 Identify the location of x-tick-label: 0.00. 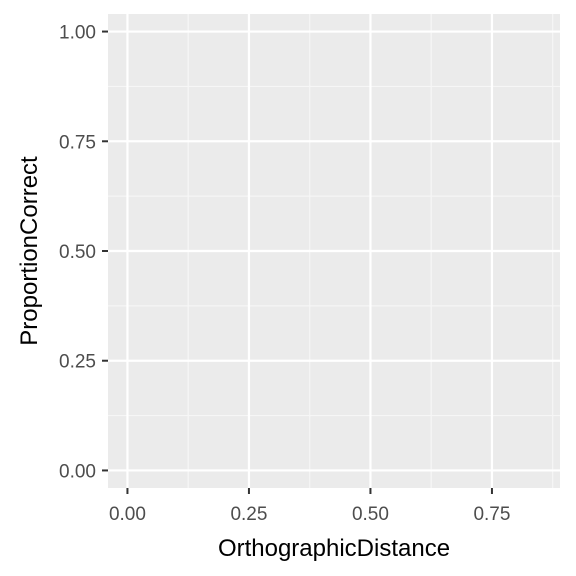
(127, 514).